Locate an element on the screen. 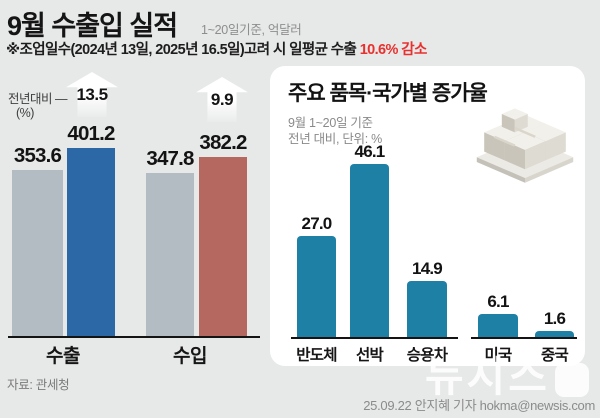  yoy-axis-label-text: 전년대비 — is located at coordinates (37, 99).